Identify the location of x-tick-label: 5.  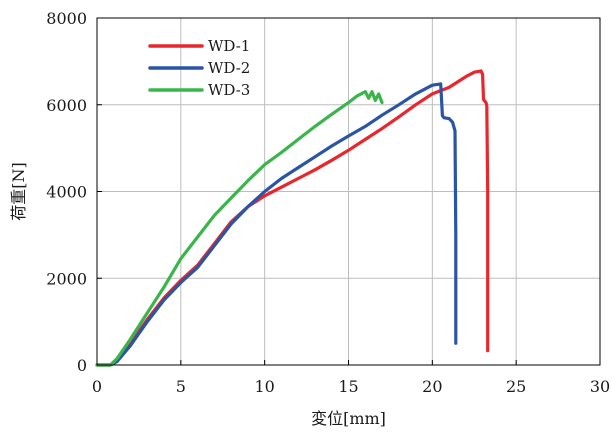
(181, 386).